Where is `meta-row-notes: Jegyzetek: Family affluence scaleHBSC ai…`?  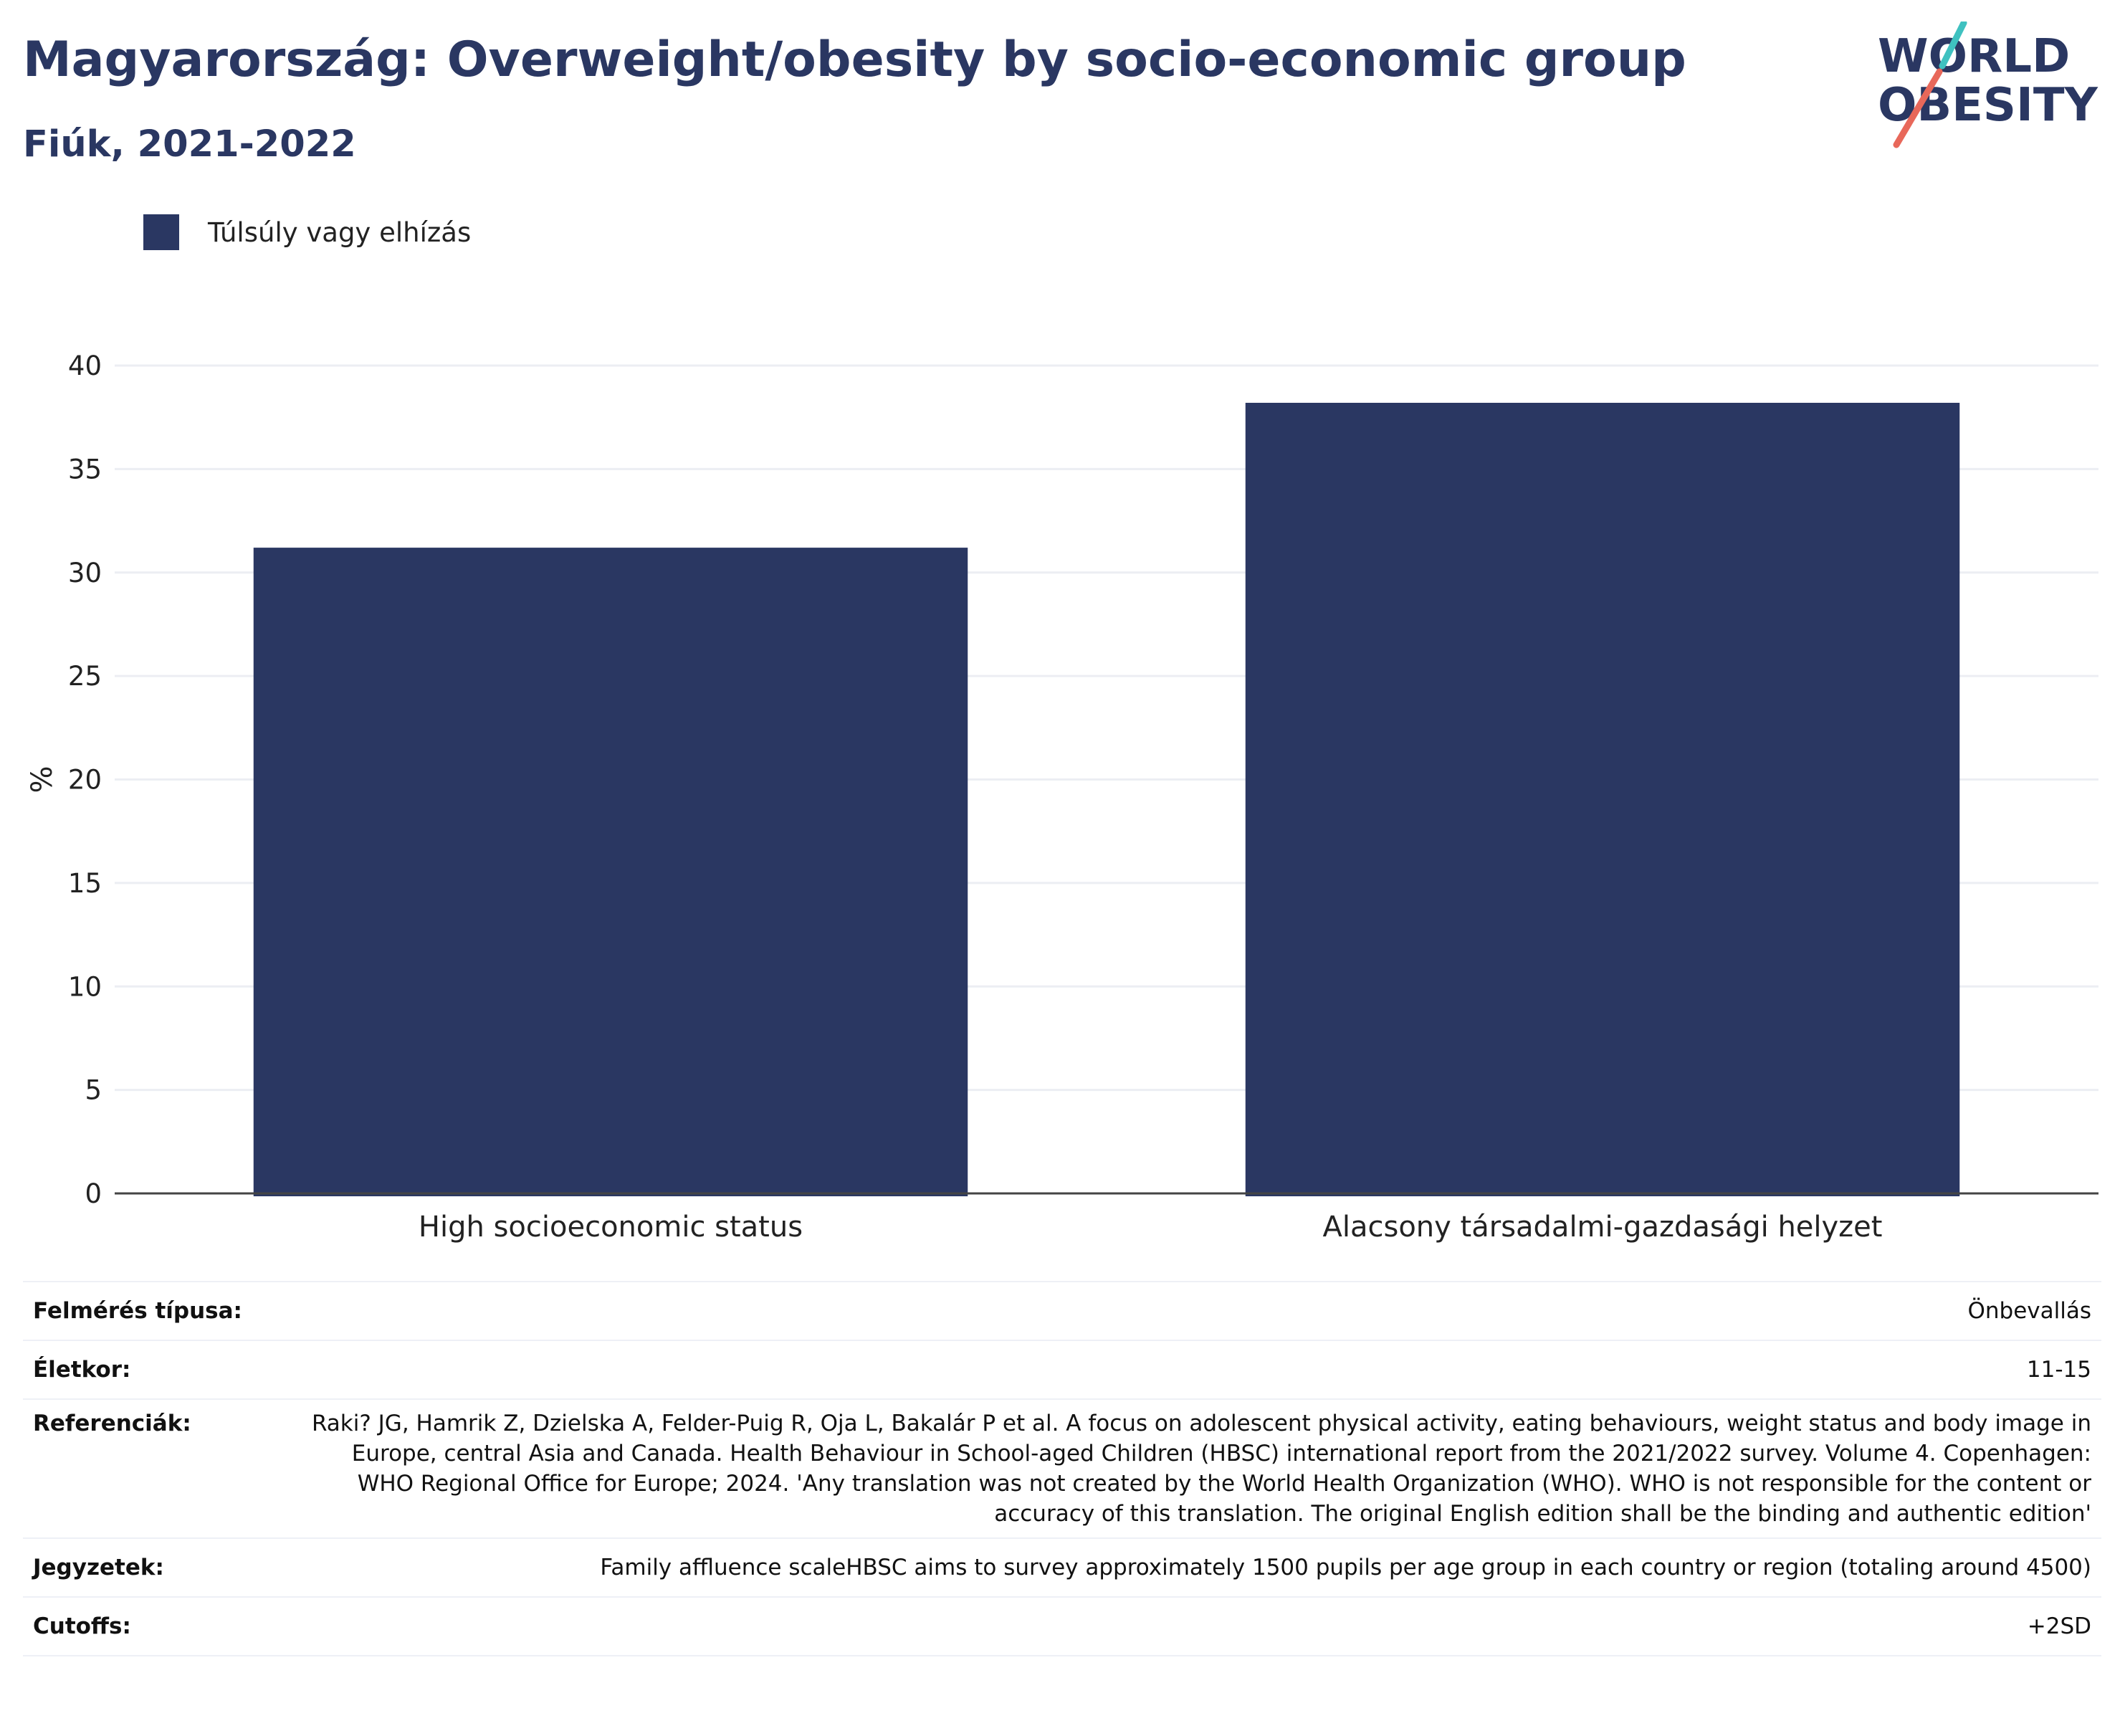
meta-row-notes: Jegyzetek: Family affluence scaleHBSC ai… is located at coordinates (1062, 1567).